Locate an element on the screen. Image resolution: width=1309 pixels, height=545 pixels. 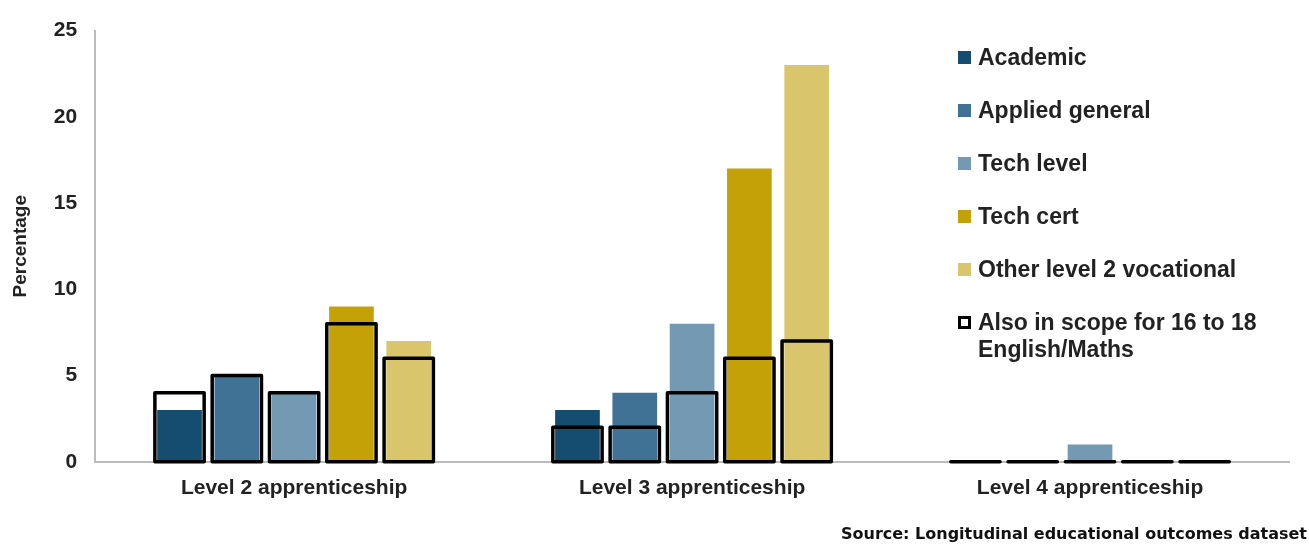
y-axis-title: Percentage is located at coordinates (19, 246).